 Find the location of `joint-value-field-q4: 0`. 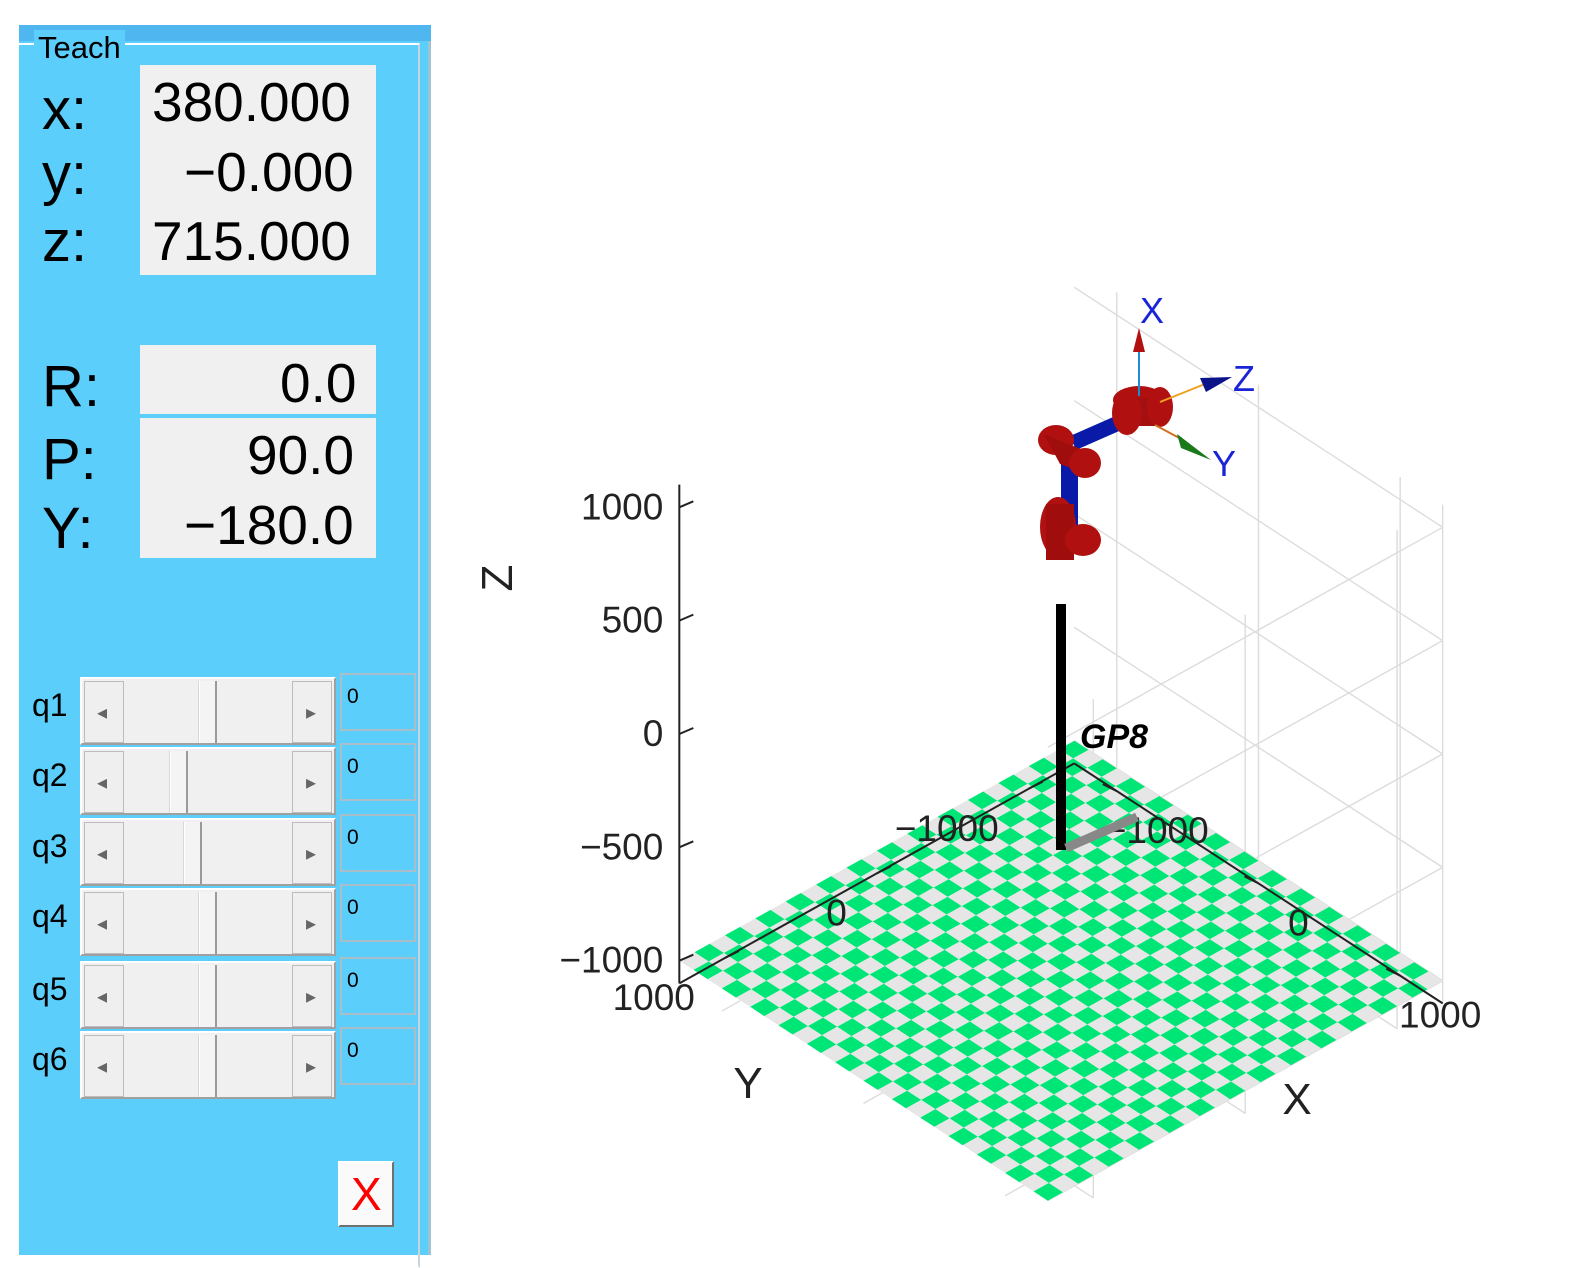

joint-value-field-q4: 0 is located at coordinates (378, 913).